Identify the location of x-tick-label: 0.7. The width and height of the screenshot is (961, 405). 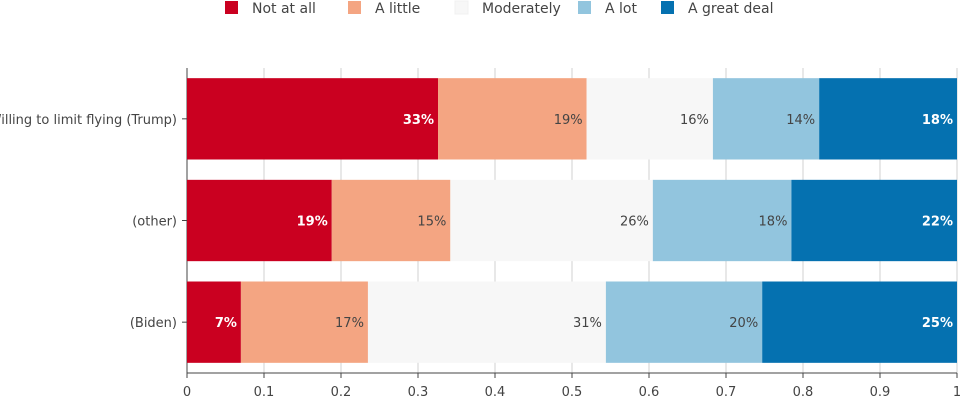
(726, 392).